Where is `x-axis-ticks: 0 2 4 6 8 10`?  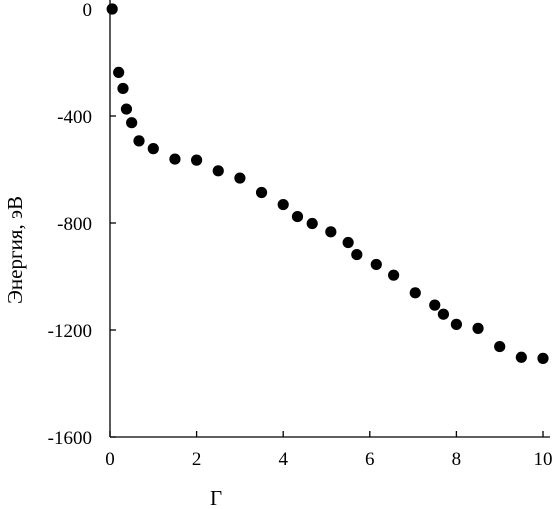 x-axis-ticks: 0 2 4 6 8 10 is located at coordinates (328, 450).